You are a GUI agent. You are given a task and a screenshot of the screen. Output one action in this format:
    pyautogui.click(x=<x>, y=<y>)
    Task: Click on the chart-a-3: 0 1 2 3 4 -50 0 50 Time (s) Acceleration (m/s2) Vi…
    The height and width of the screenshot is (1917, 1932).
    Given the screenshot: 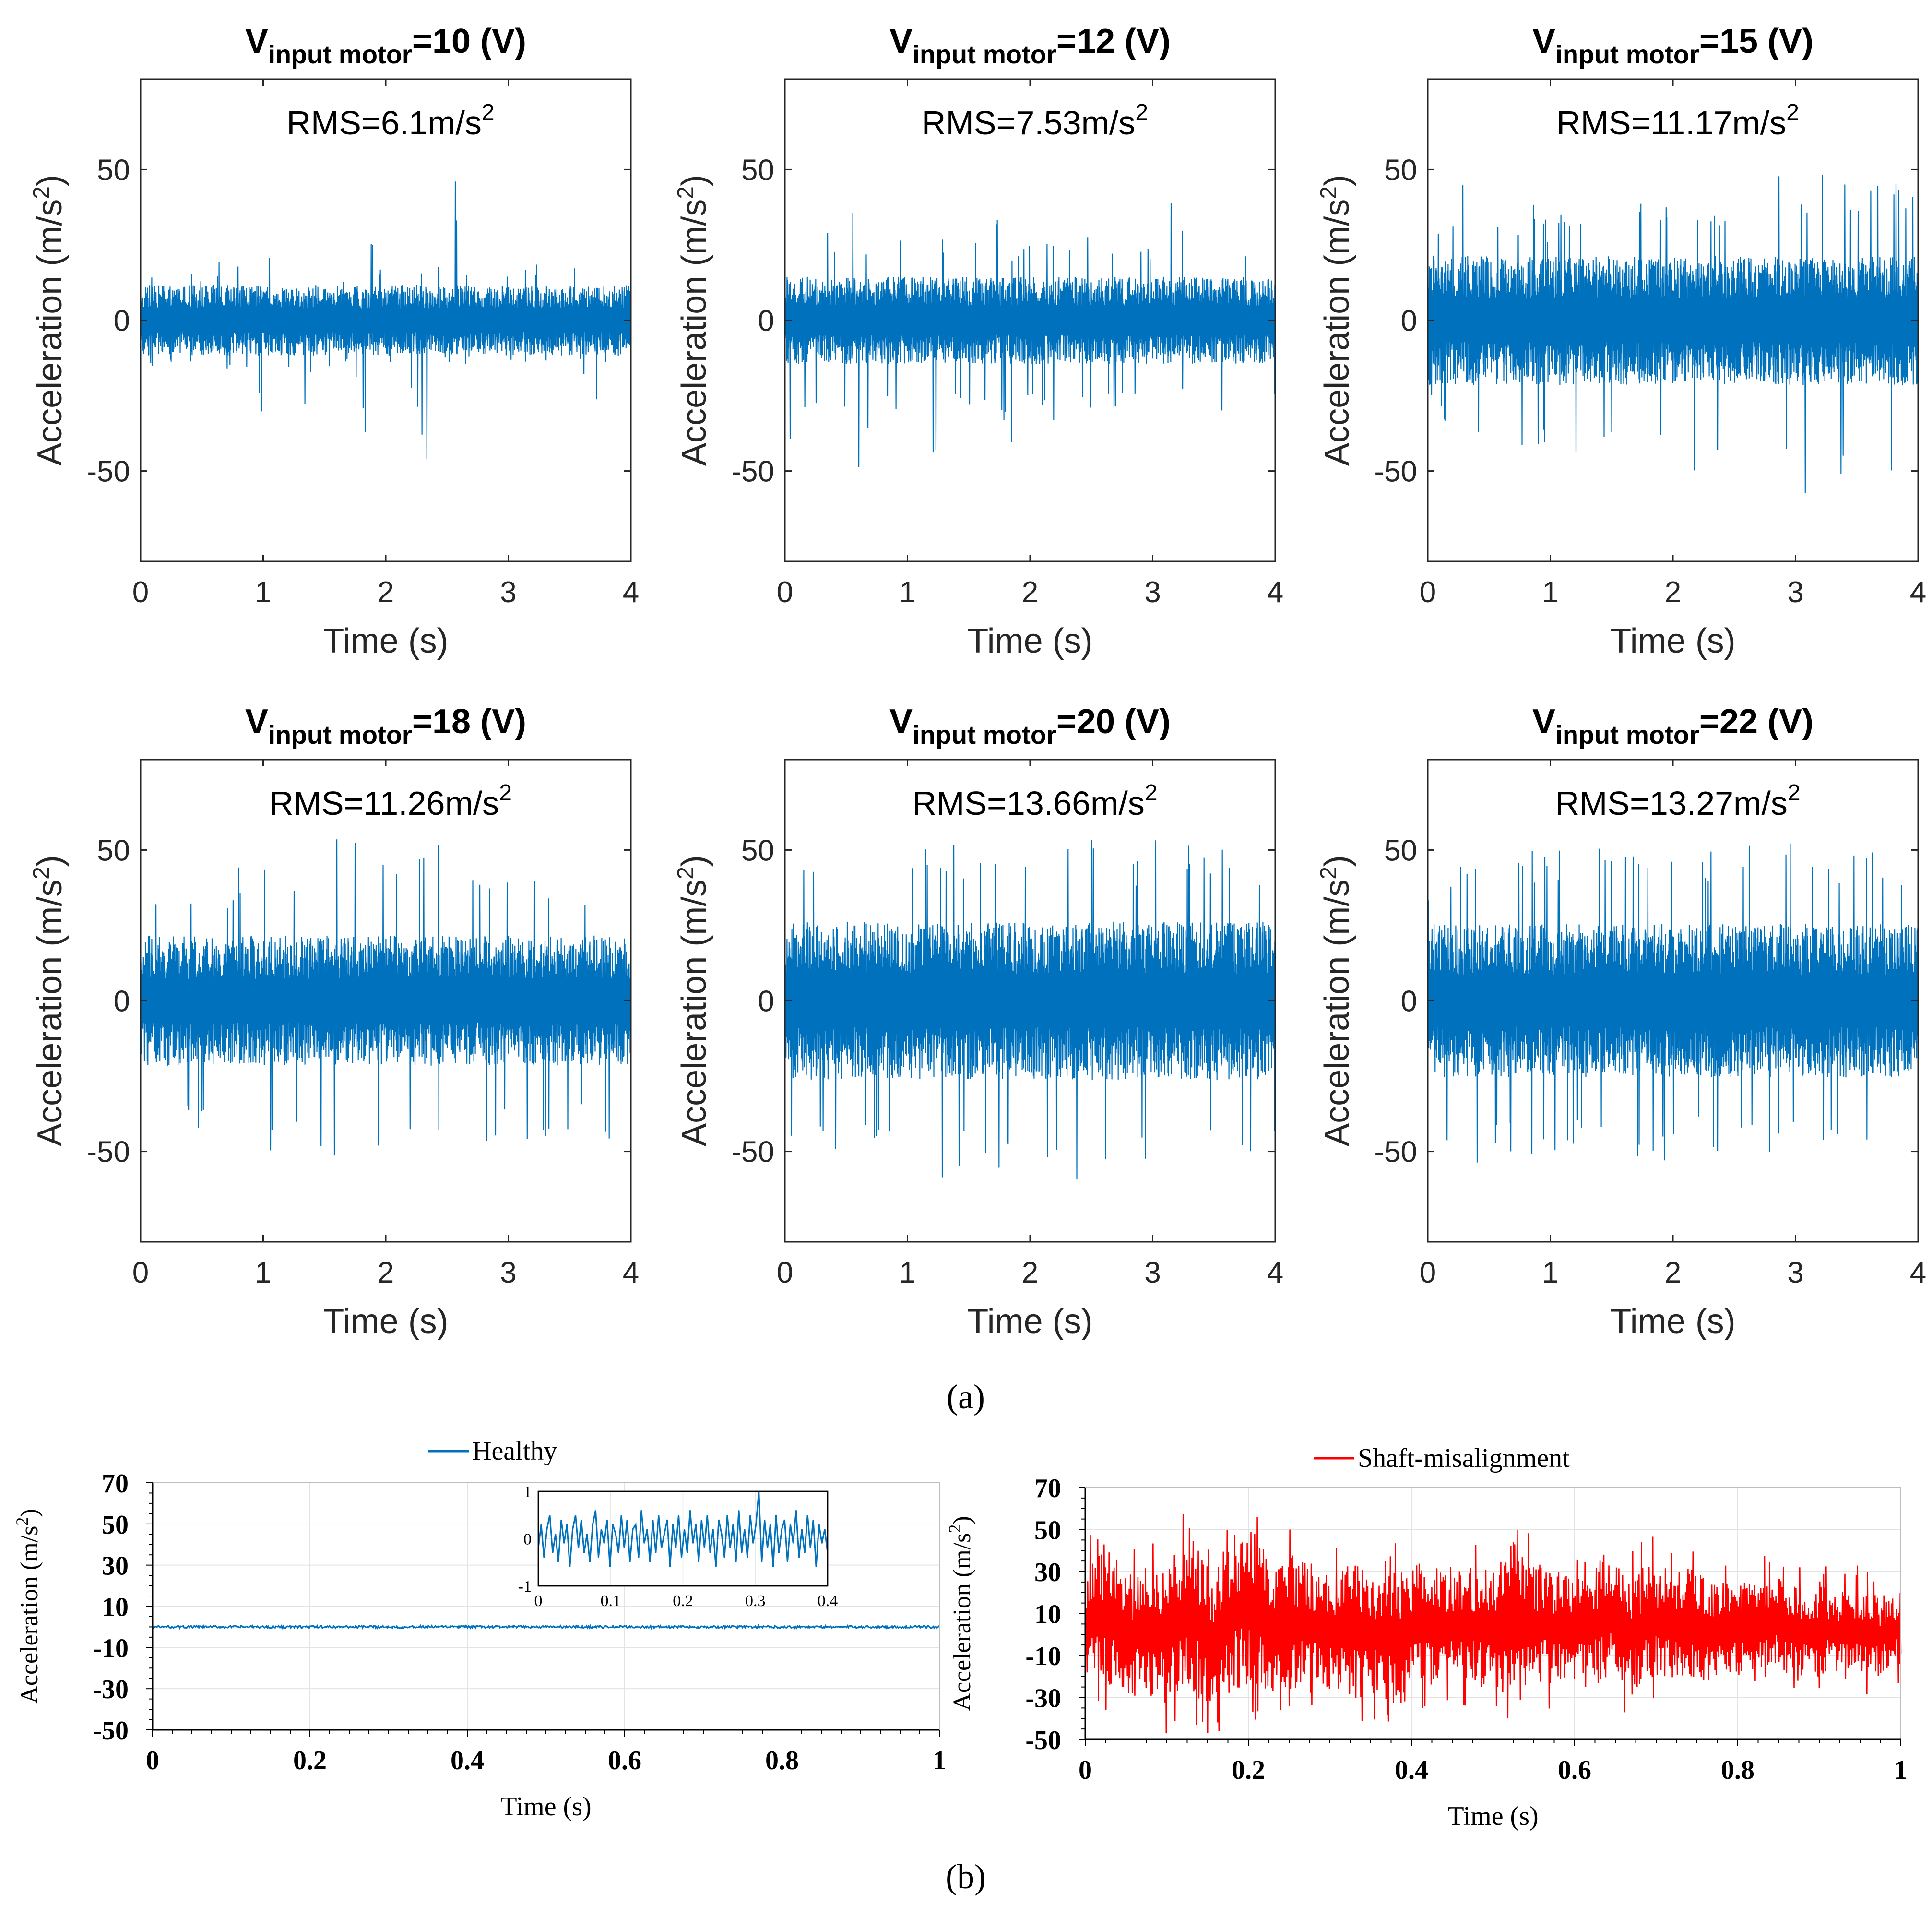 What is the action you would take?
    pyautogui.click(x=1621, y=341)
    